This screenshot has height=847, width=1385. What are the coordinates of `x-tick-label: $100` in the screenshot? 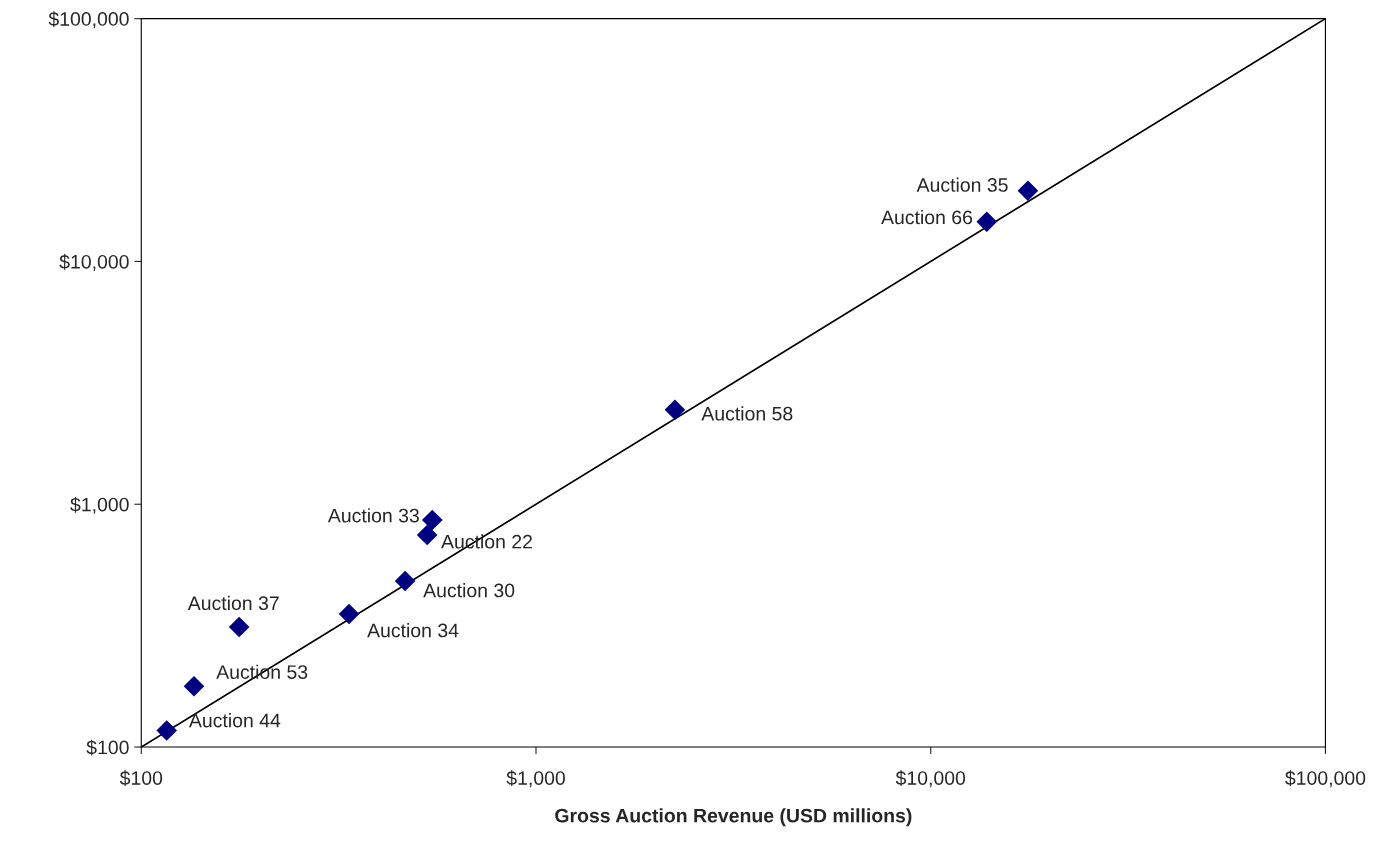 It's located at (141, 778).